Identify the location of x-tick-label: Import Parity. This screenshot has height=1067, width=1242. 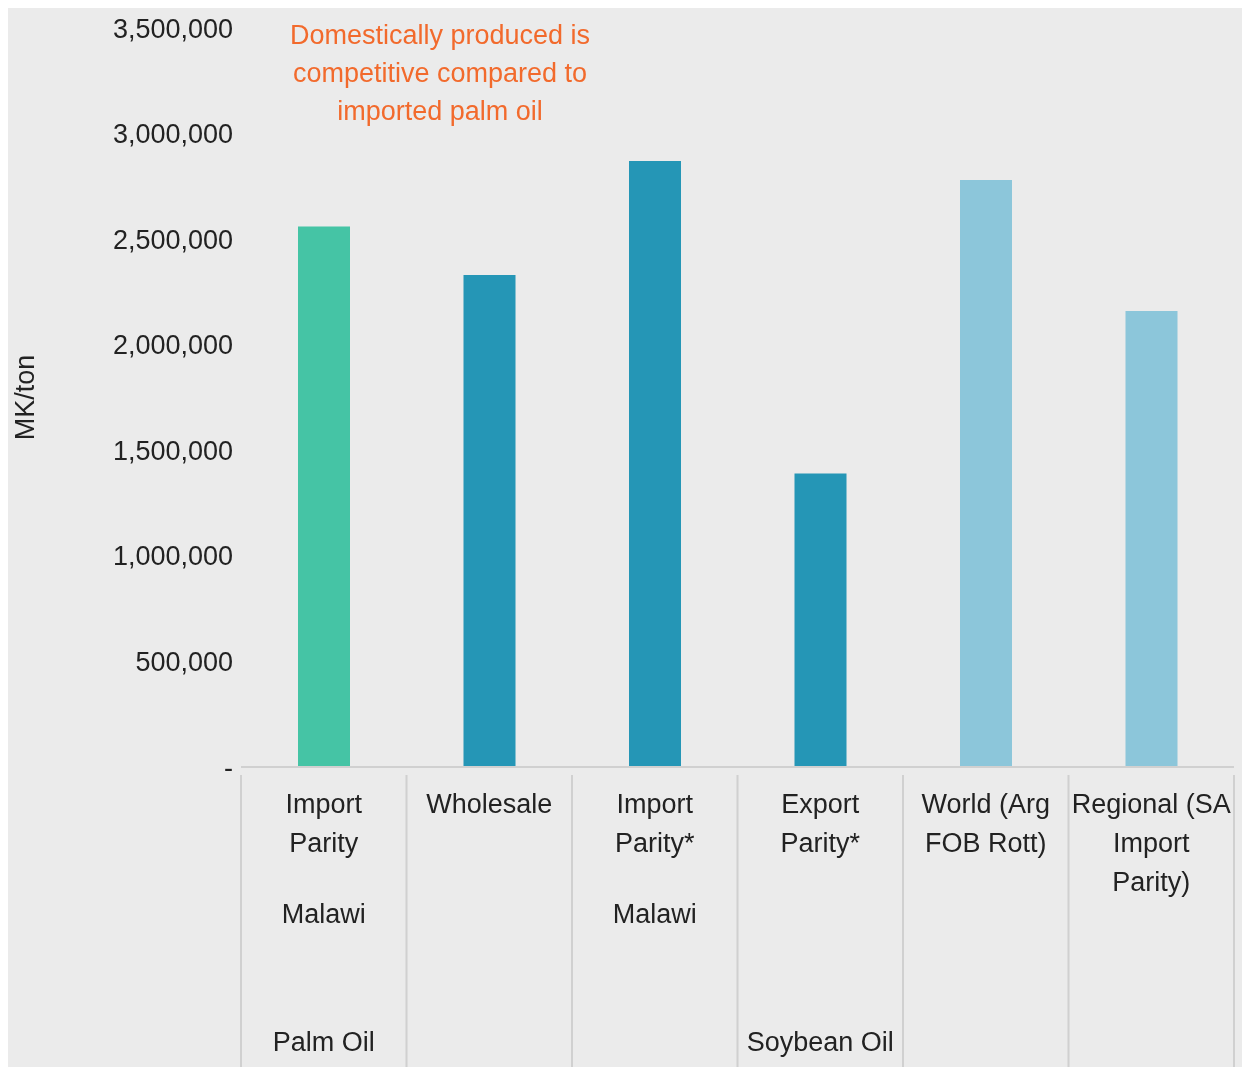
(324, 823).